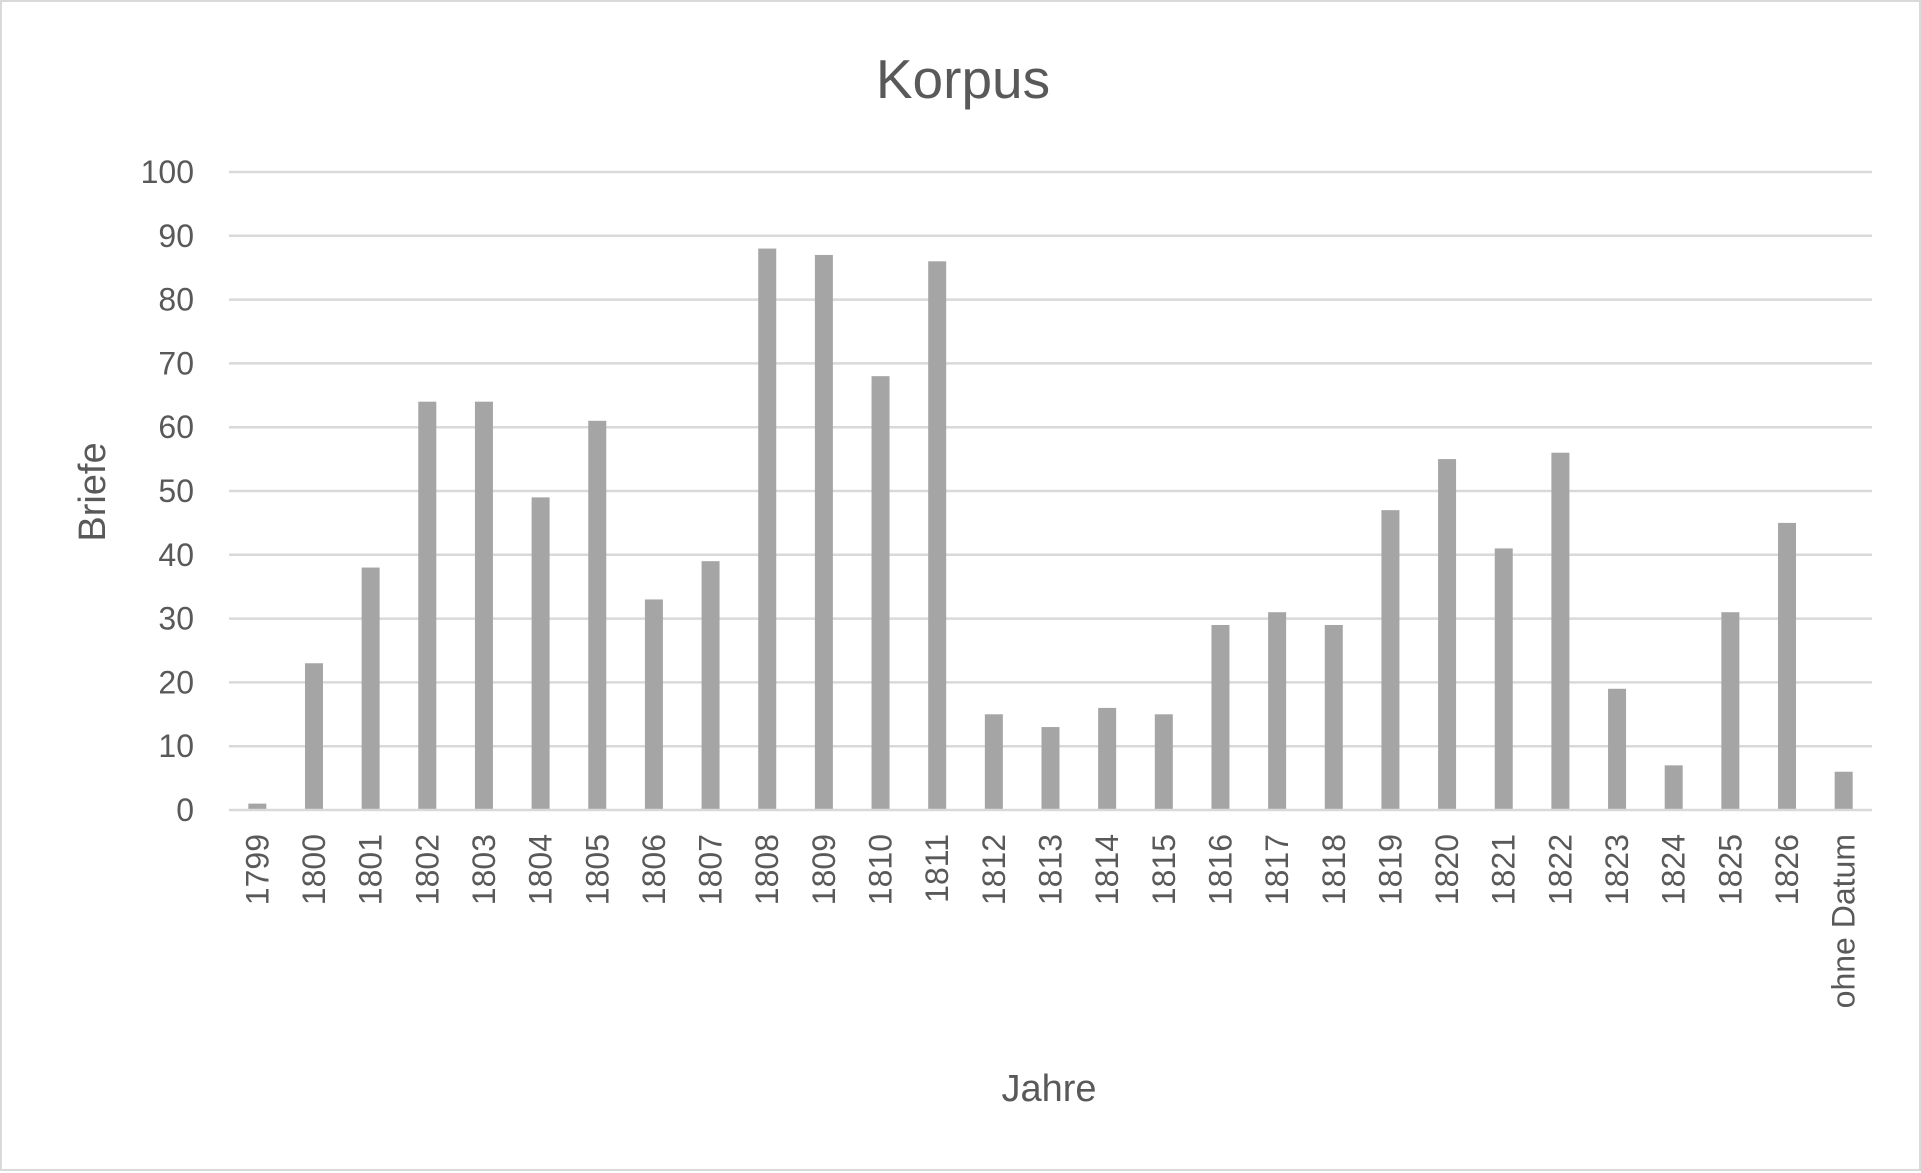 The height and width of the screenshot is (1173, 1921). Describe the element at coordinates (963, 79) in the screenshot. I see `chart-title: Korpus` at that location.